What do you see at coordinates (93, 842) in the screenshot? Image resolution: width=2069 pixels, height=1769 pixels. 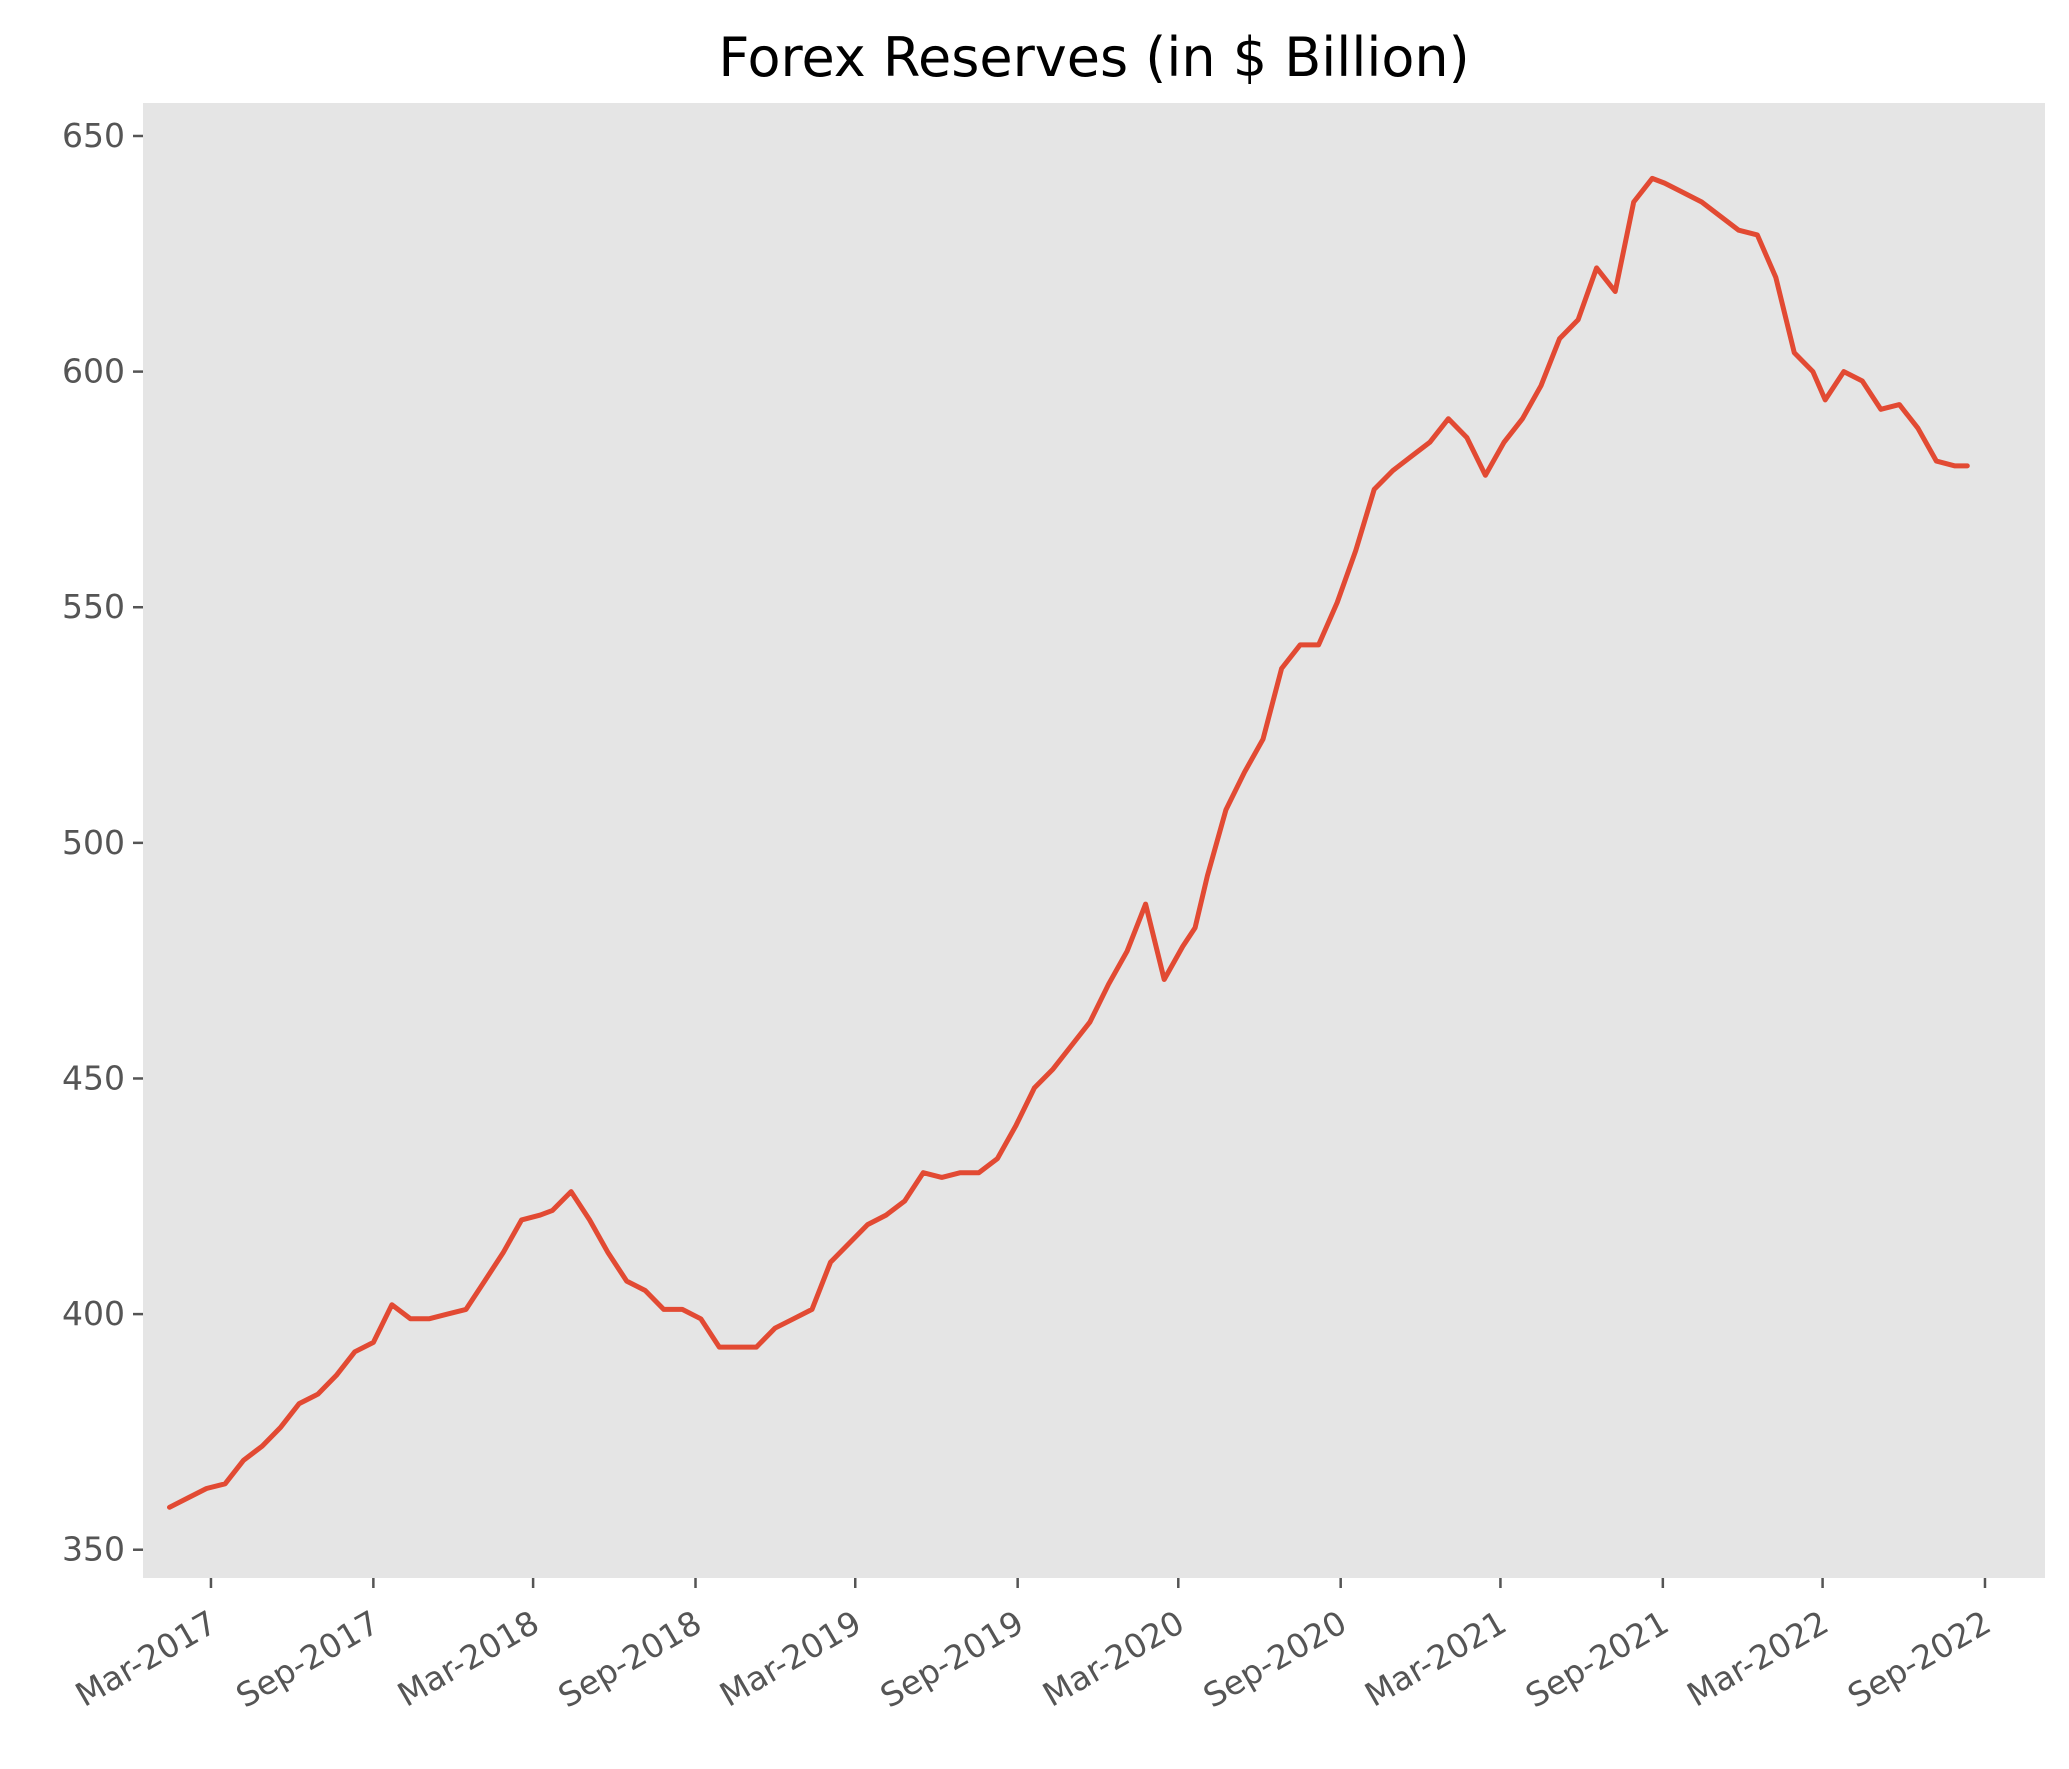 I see `y-tick-label: 500` at bounding box center [93, 842].